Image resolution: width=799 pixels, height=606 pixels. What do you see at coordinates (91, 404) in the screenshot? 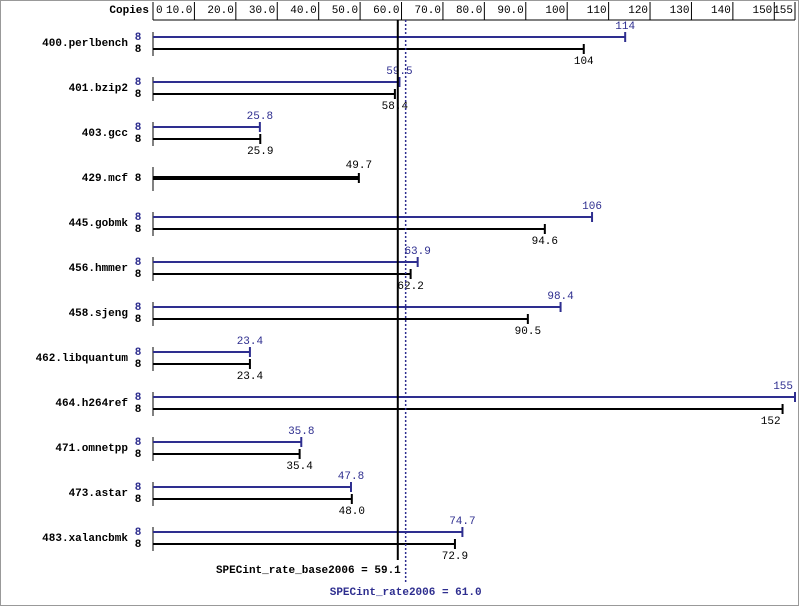
I see `category-label: 464.h264ref` at bounding box center [91, 404].